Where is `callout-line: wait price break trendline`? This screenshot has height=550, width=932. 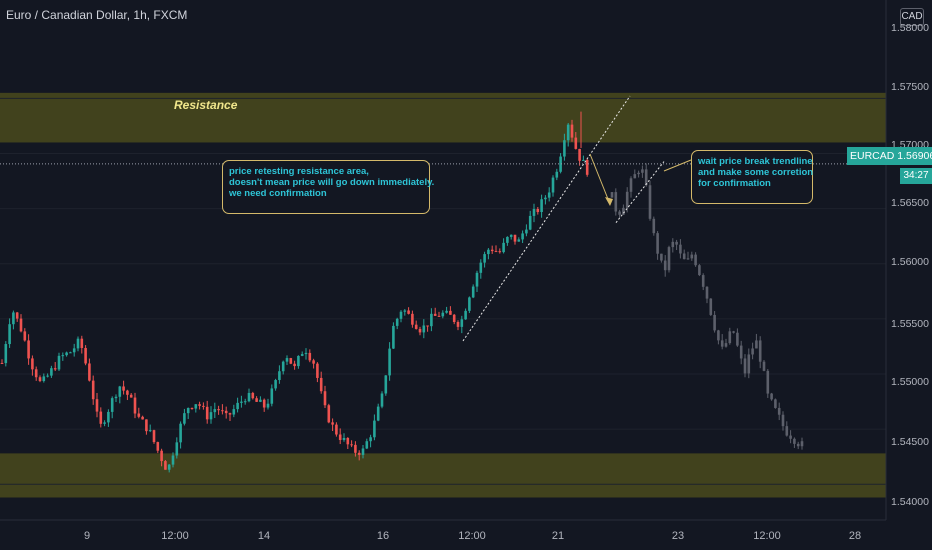
callout-line: wait price break trendline is located at coordinates (755, 161).